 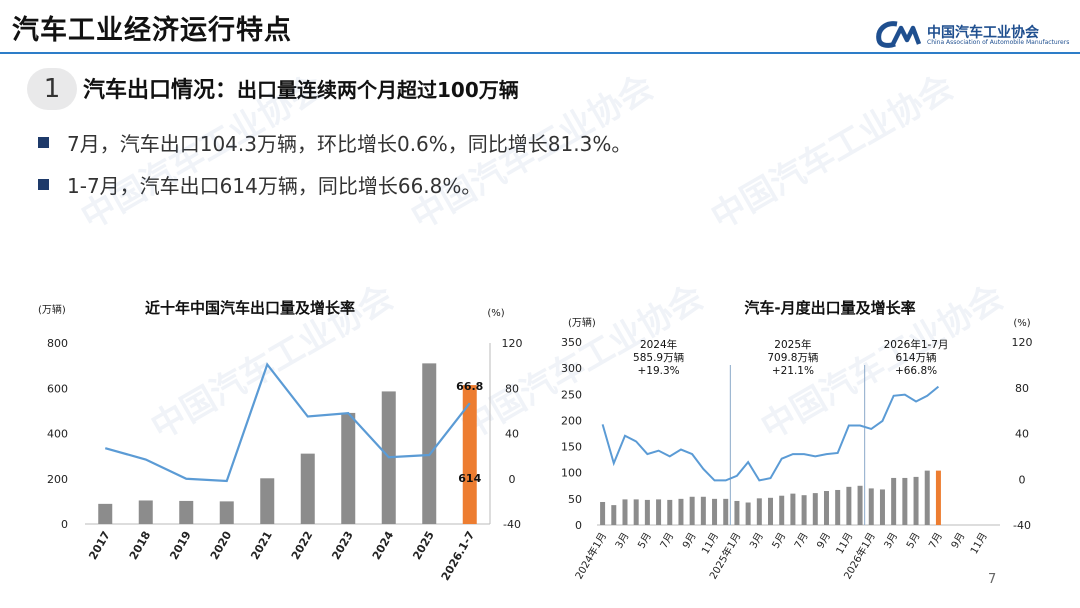 I want to click on header-divider, so click(x=540, y=53).